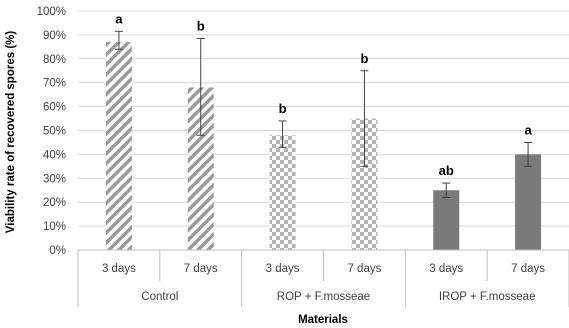  What do you see at coordinates (54, 108) in the screenshot?
I see `y-tick-label: 60%` at bounding box center [54, 108].